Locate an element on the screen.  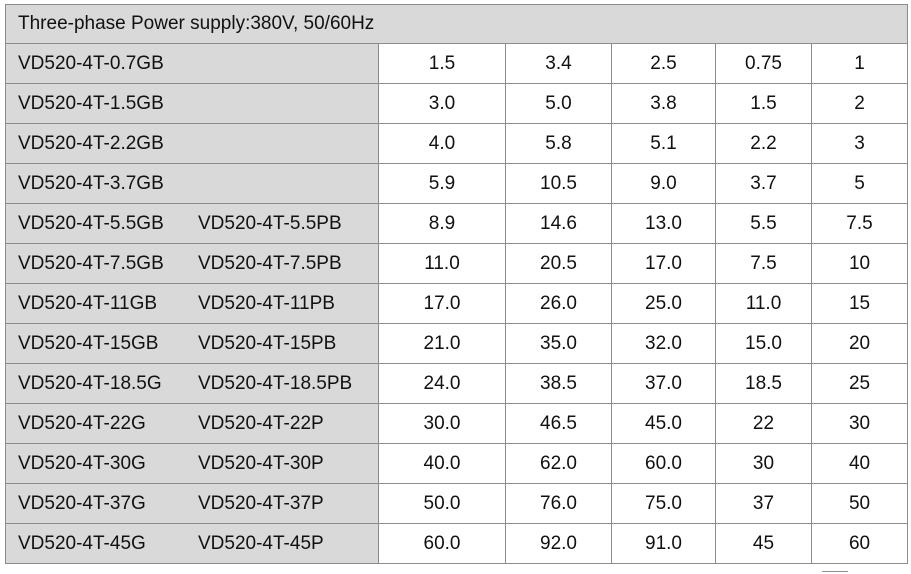
value-cell: 13.0 is located at coordinates (663, 223).